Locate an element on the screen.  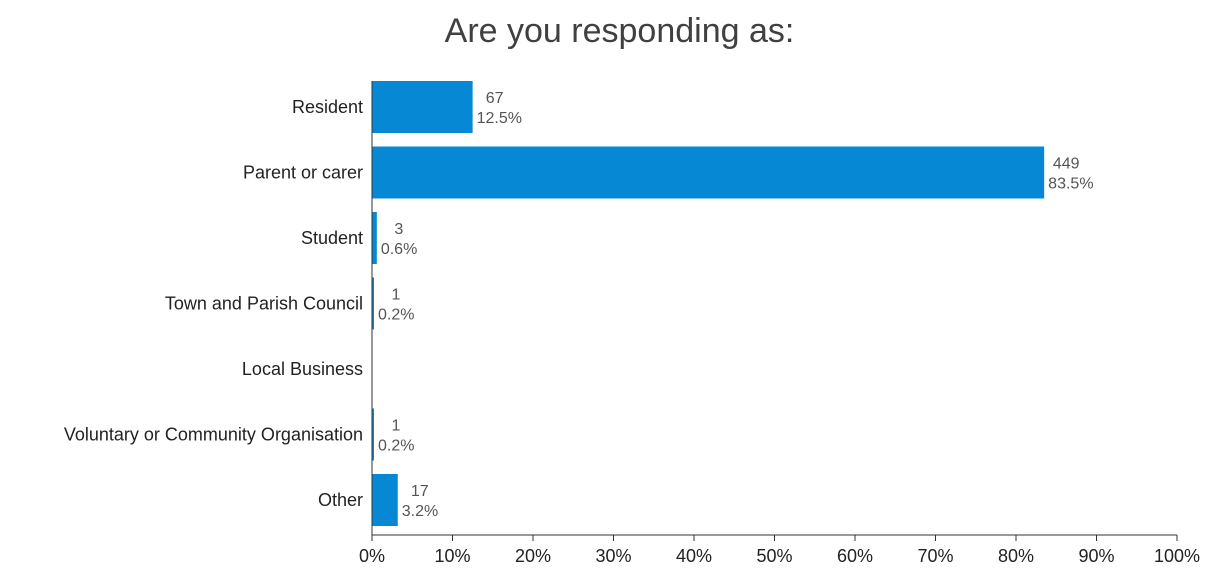
data-label-count: 17 is located at coordinates (420, 491).